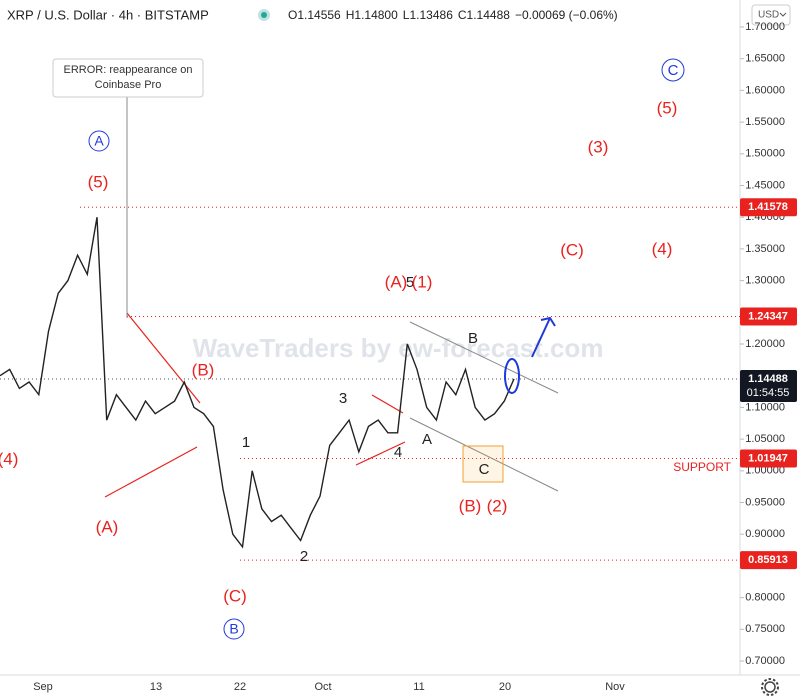 This screenshot has width=800, height=700. Describe the element at coordinates (765, 122) in the screenshot. I see `y-tick-label: 1.55000` at that location.